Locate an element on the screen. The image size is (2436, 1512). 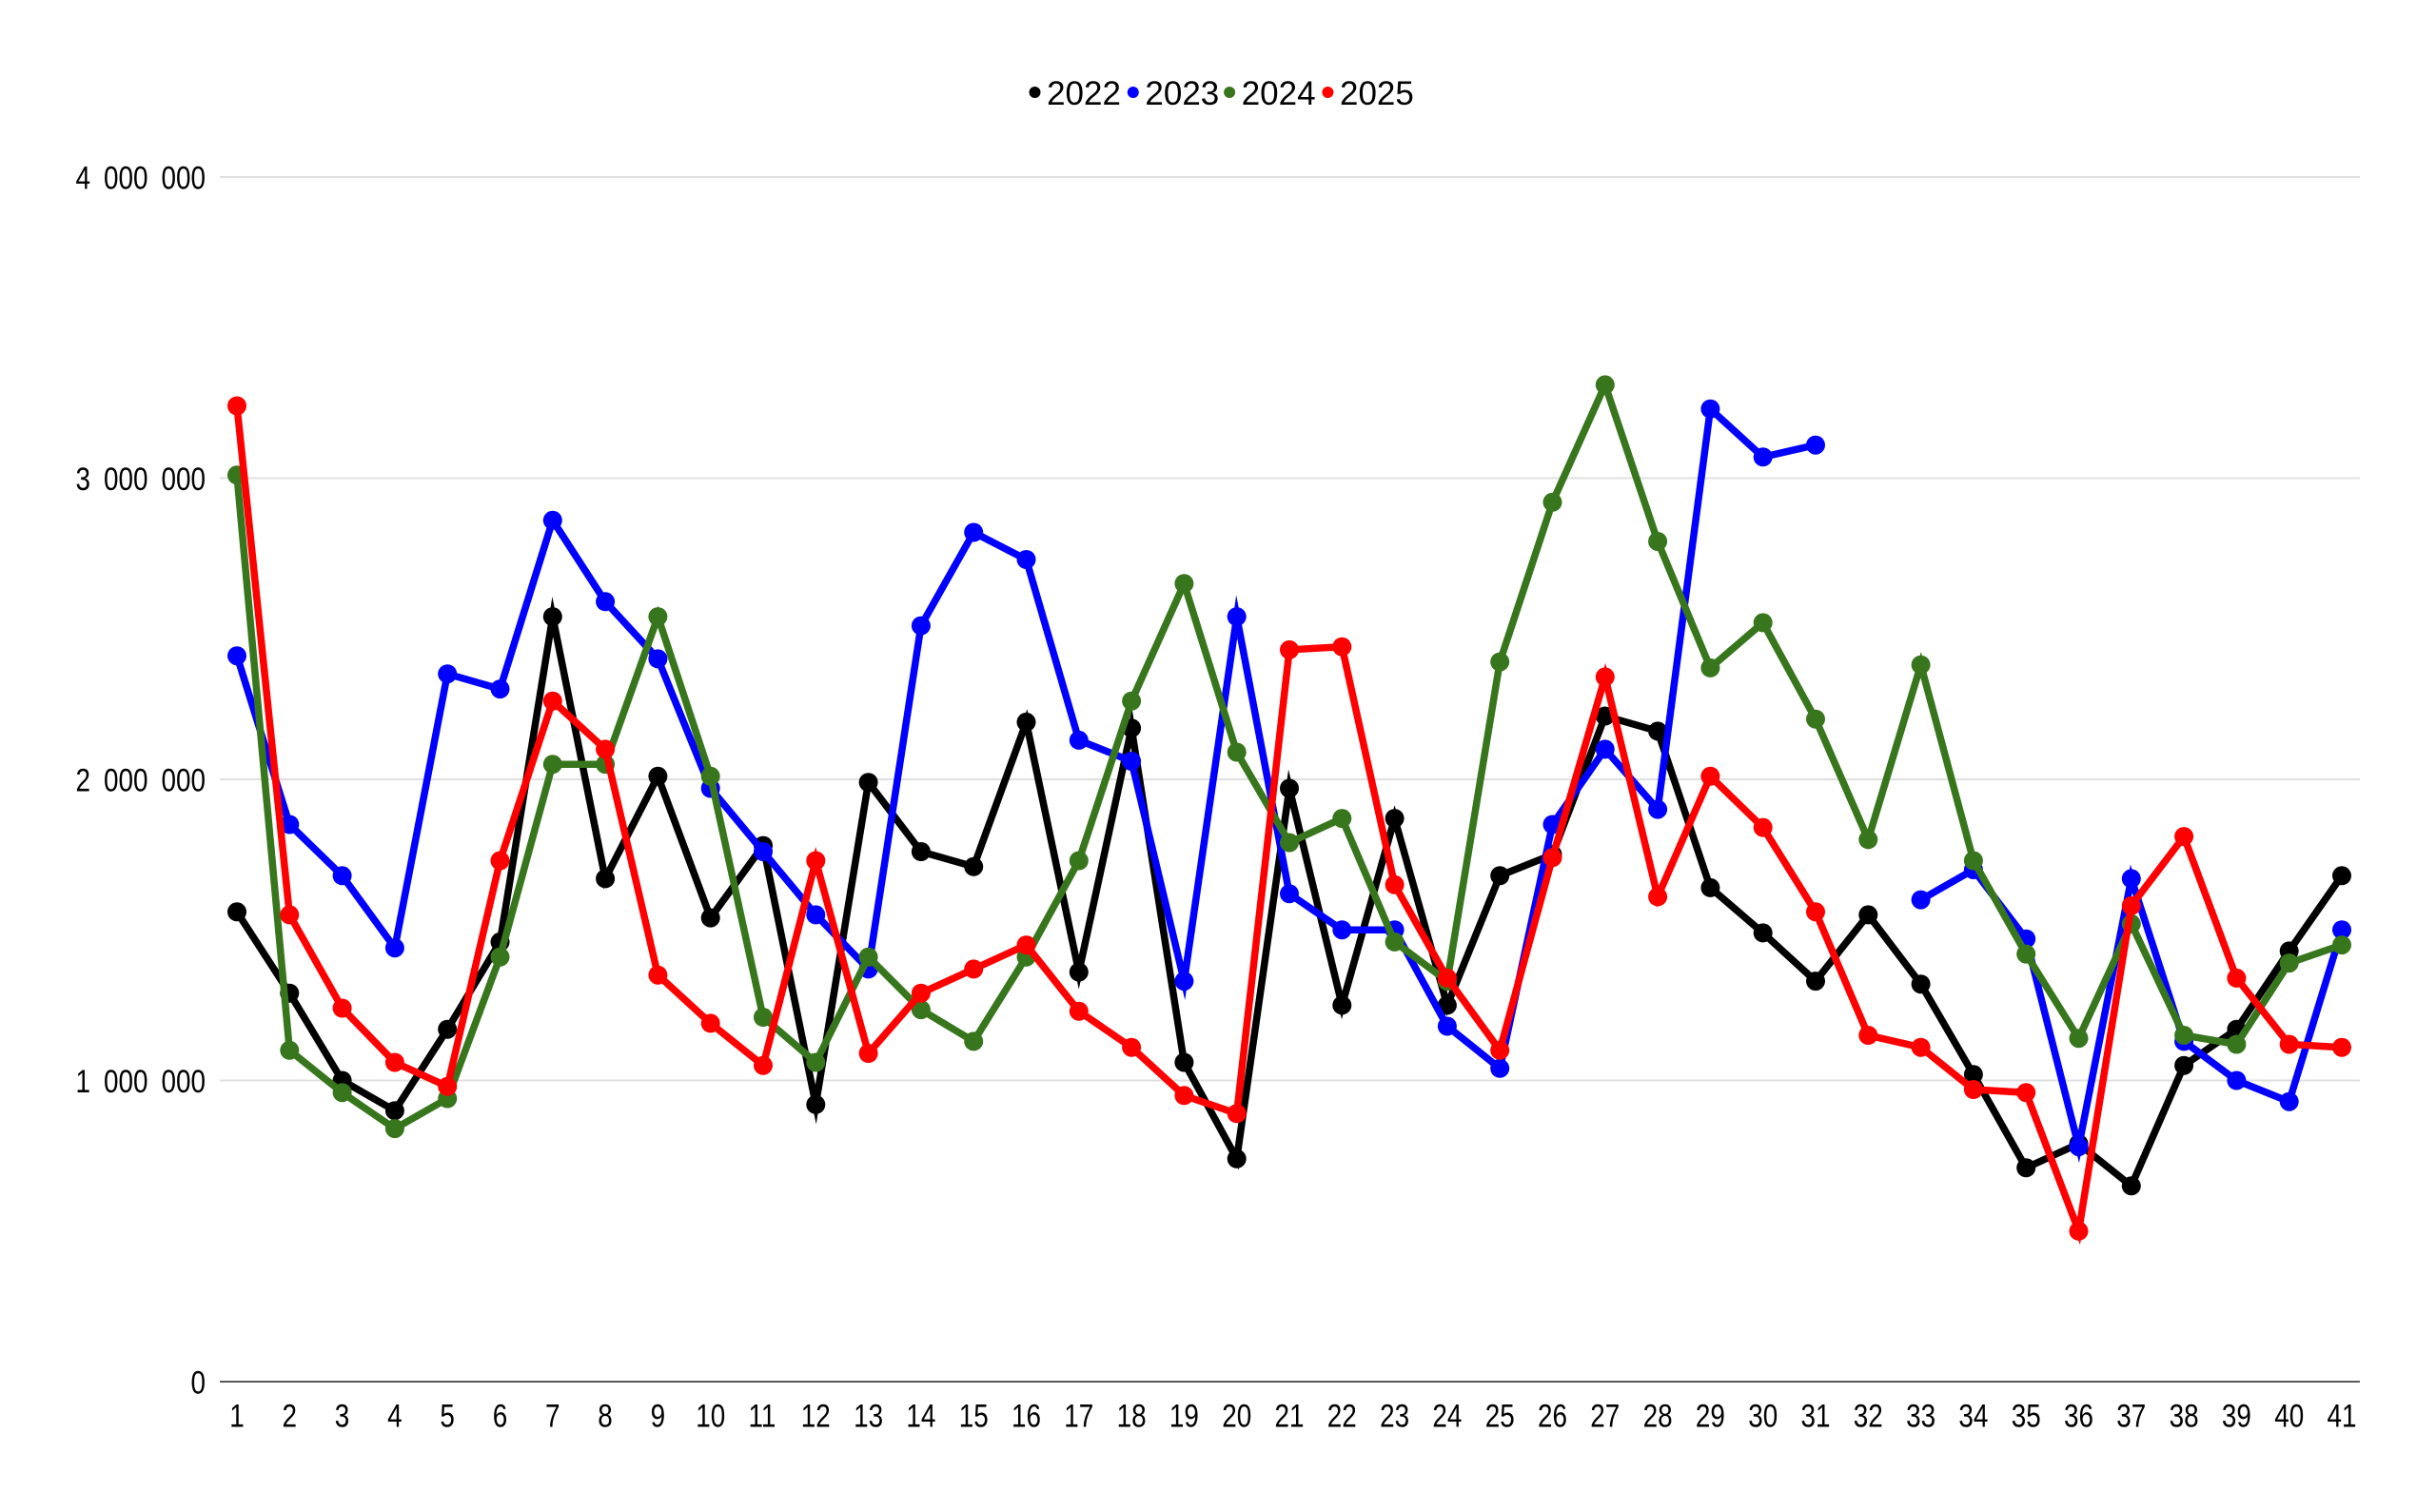
svg-text: 39 is located at coordinates (2236, 1416).